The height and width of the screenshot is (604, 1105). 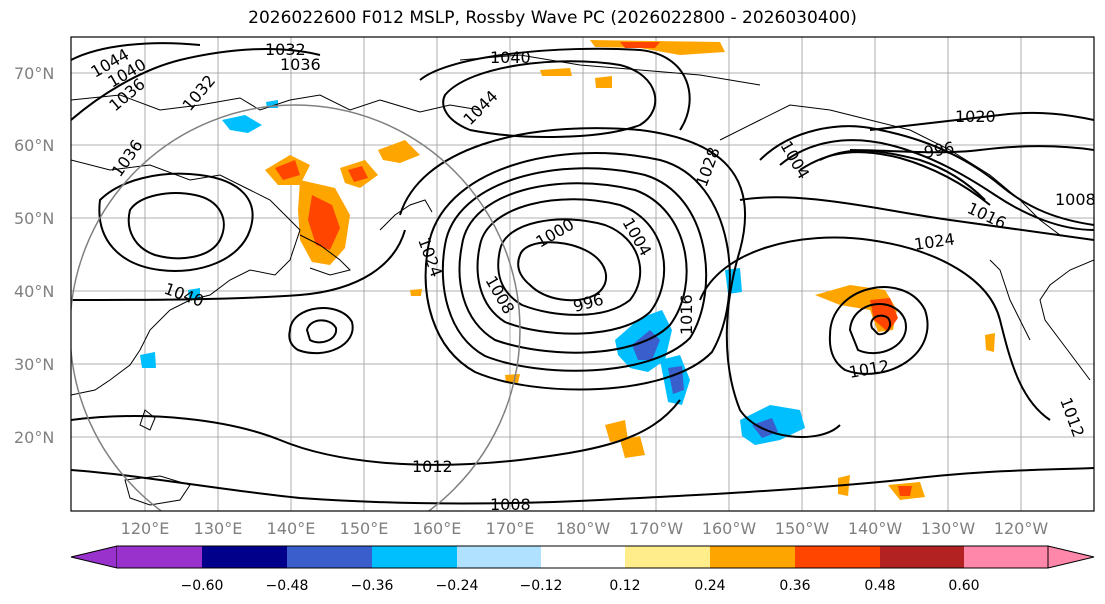 I want to click on contour-label: 1012, so click(x=432, y=466).